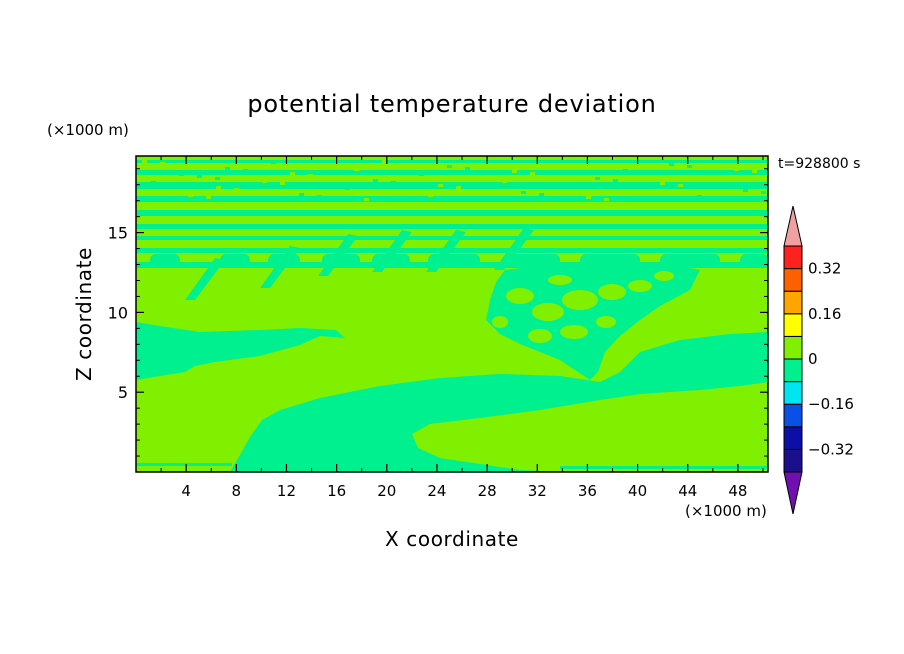 Image resolution: width=904 pixels, height=654 pixels. Describe the element at coordinates (487, 491) in the screenshot. I see `x-tick-label: 28` at that location.